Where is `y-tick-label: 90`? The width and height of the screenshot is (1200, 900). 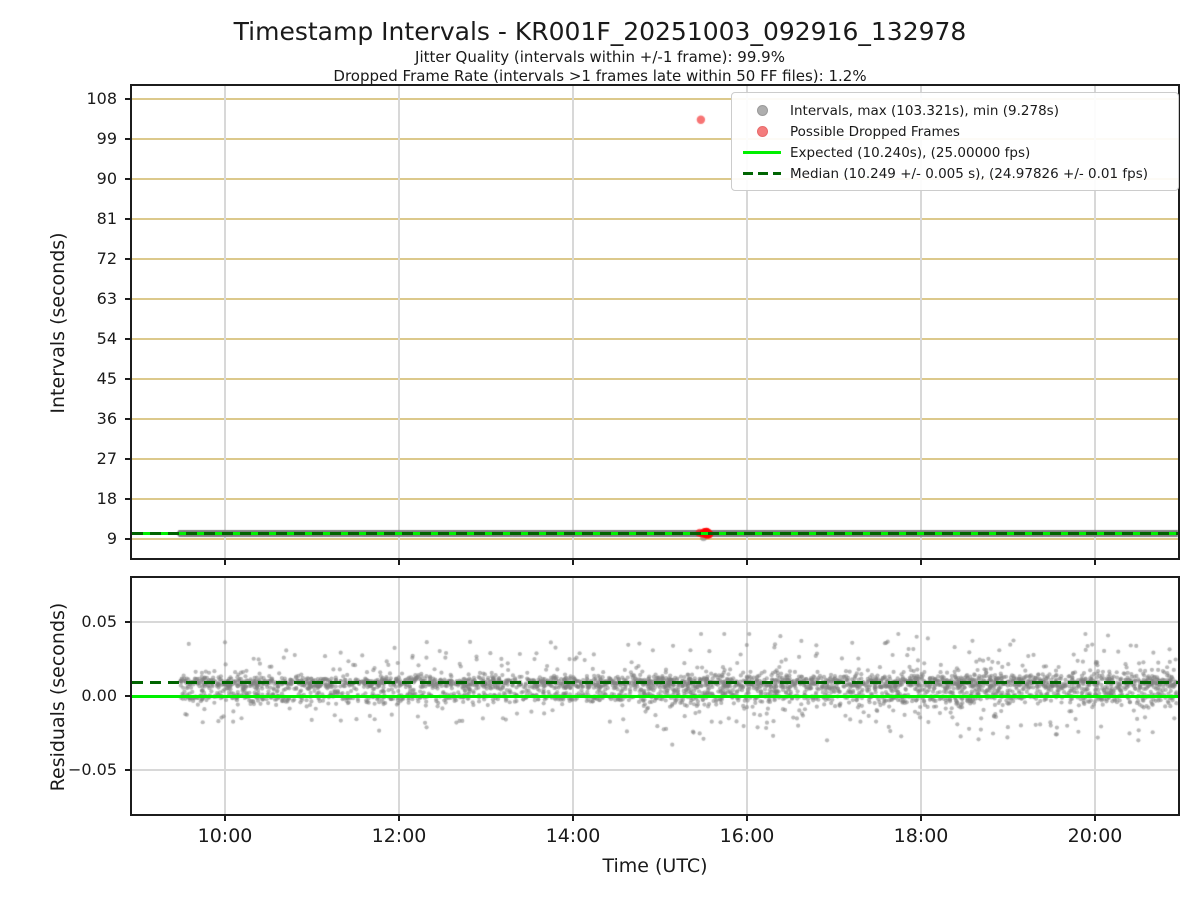 y-tick-label: 90 is located at coordinates (106, 178).